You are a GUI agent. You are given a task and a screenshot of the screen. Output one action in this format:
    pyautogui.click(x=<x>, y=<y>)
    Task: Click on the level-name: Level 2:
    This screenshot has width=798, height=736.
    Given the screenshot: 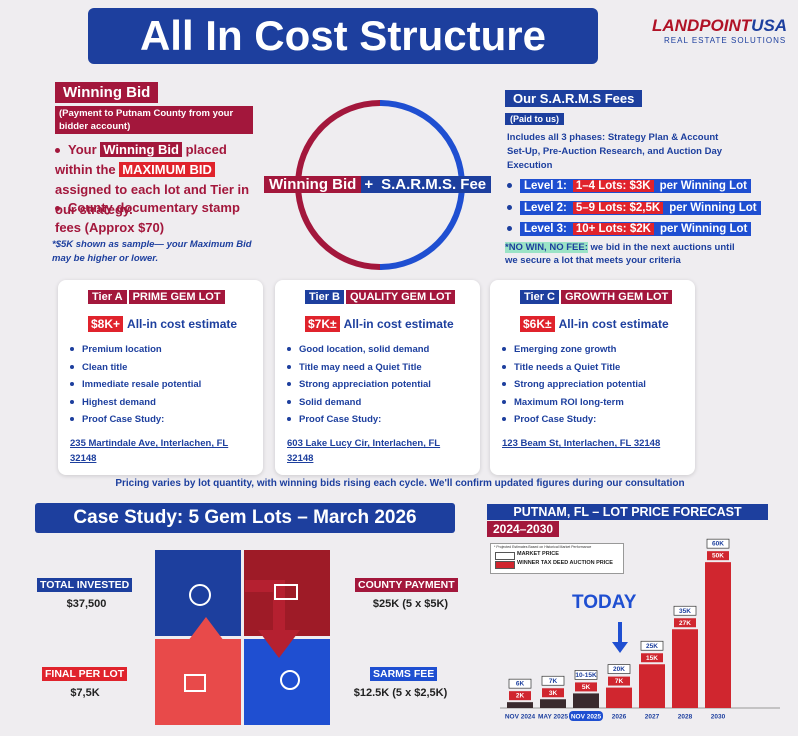 What is the action you would take?
    pyautogui.click(x=545, y=207)
    